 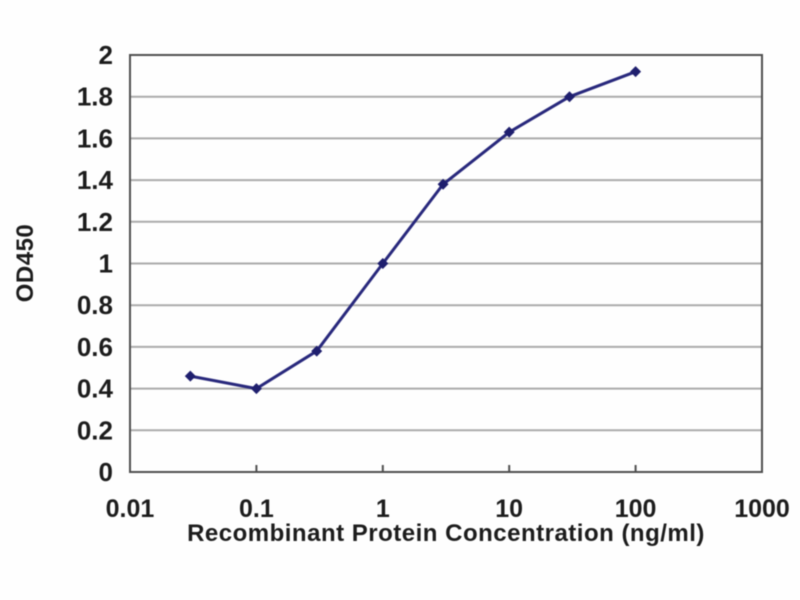 What do you see at coordinates (106, 55) in the screenshot?
I see `y-tick-label-2: 2` at bounding box center [106, 55].